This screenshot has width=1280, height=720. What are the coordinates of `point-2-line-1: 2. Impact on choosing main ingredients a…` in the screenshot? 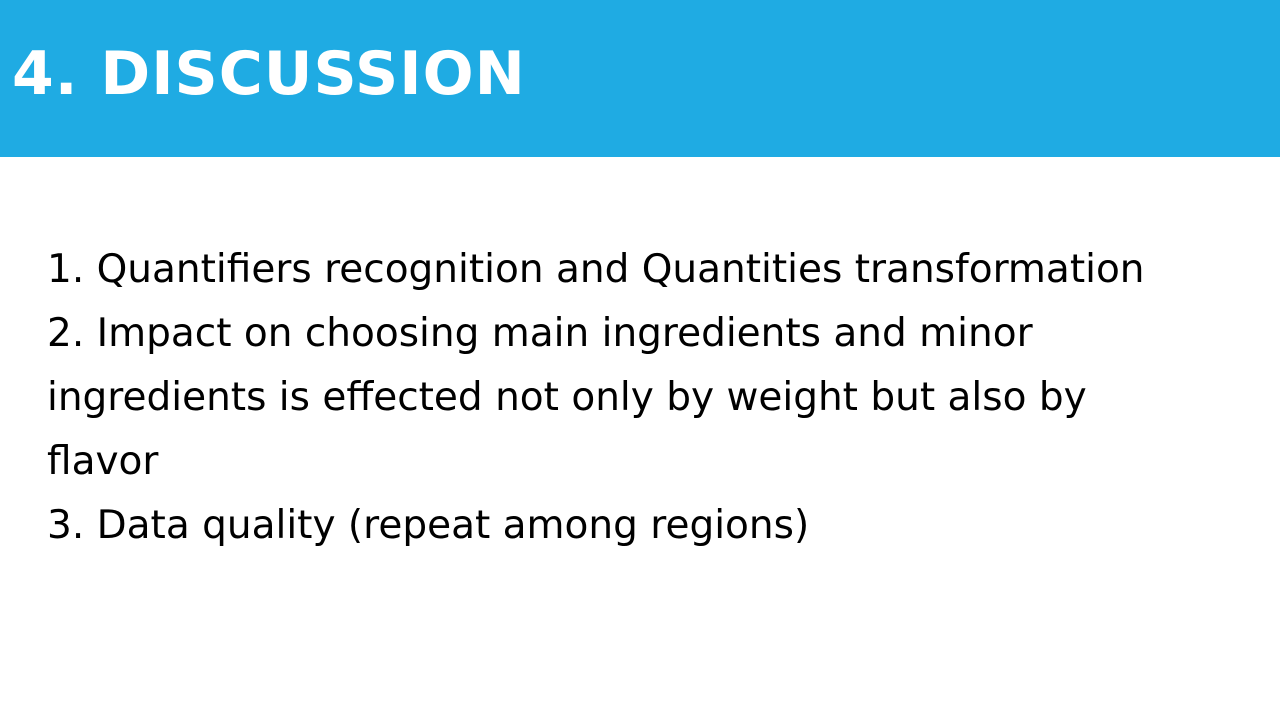 It's located at (540, 333).